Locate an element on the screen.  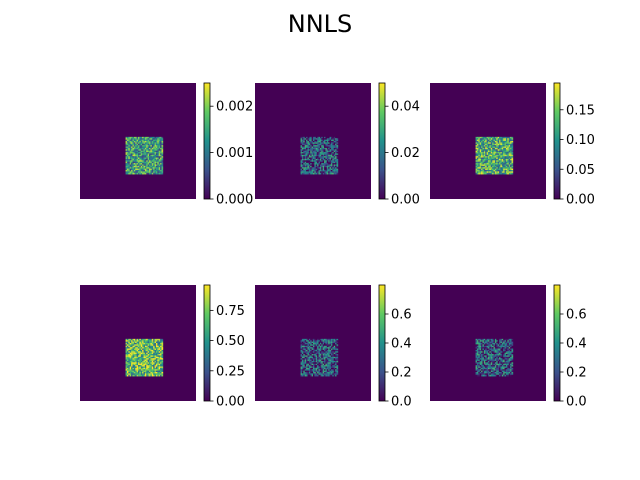
panel-3: 0.000.050.100.15 is located at coordinates (512, 145).